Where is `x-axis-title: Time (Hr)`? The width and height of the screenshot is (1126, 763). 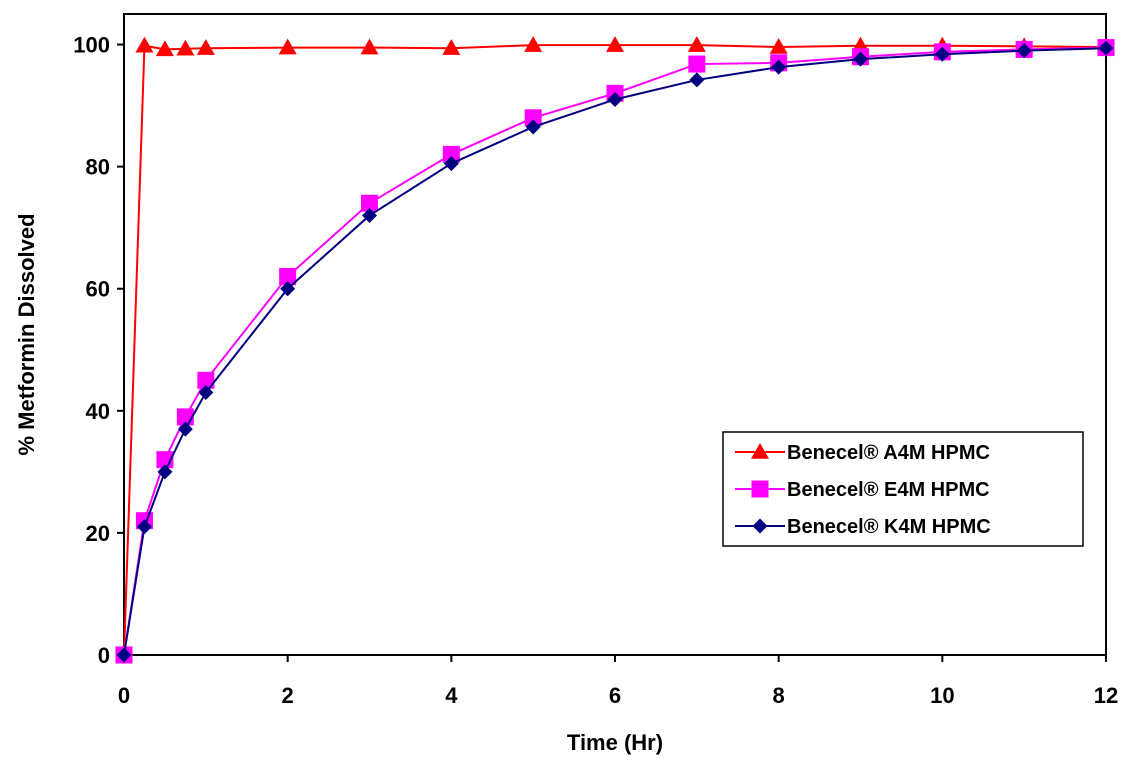 x-axis-title: Time (Hr) is located at coordinates (615, 742).